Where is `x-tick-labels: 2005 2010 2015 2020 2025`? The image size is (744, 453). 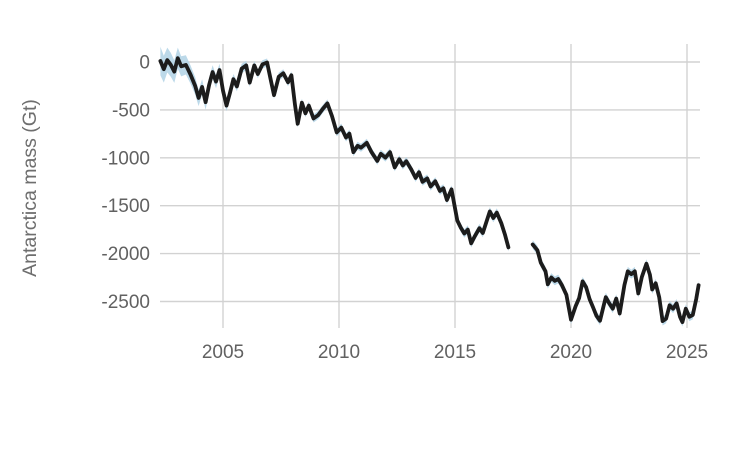
x-tick-labels: 2005 2010 2015 2020 2025 is located at coordinates (455, 352).